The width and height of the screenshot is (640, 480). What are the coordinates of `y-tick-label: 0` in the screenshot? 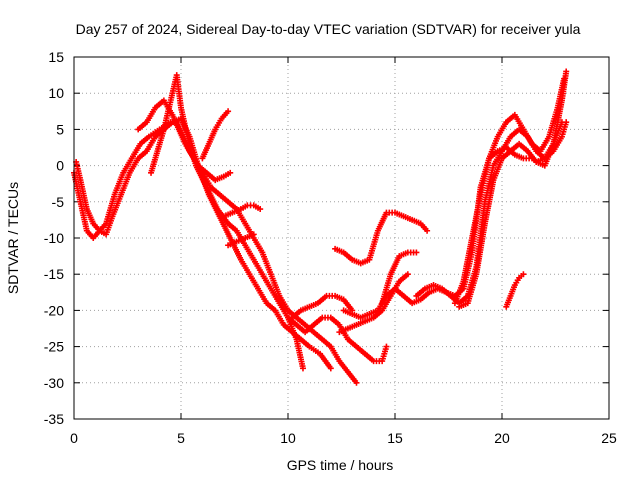 It's located at (60, 166).